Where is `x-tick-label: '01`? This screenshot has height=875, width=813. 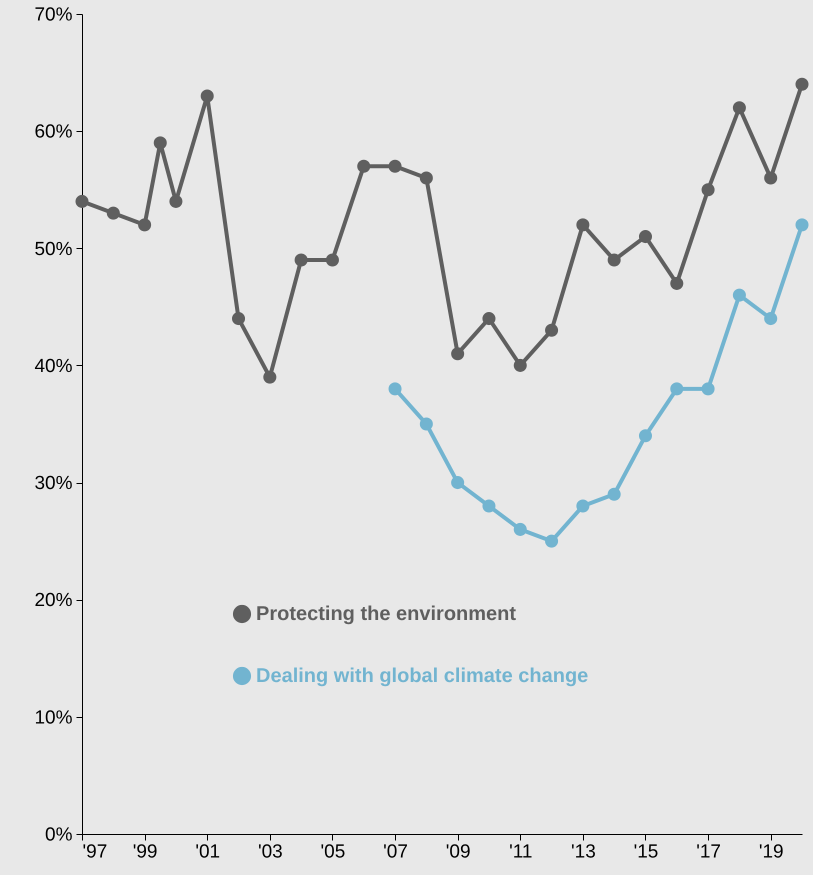 x-tick-label: '01 is located at coordinates (207, 852).